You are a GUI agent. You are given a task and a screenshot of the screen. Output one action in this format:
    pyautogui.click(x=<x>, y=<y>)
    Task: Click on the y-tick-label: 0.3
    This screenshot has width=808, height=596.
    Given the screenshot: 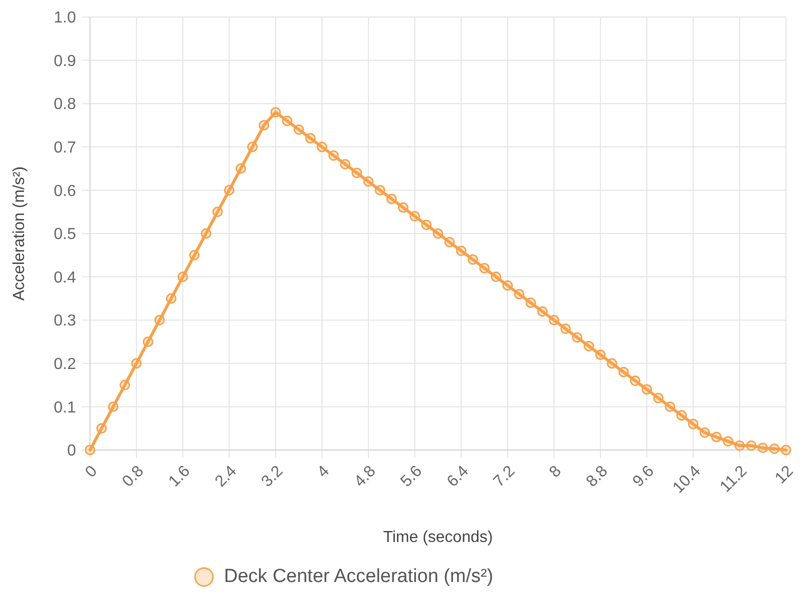 What is the action you would take?
    pyautogui.click(x=65, y=321)
    